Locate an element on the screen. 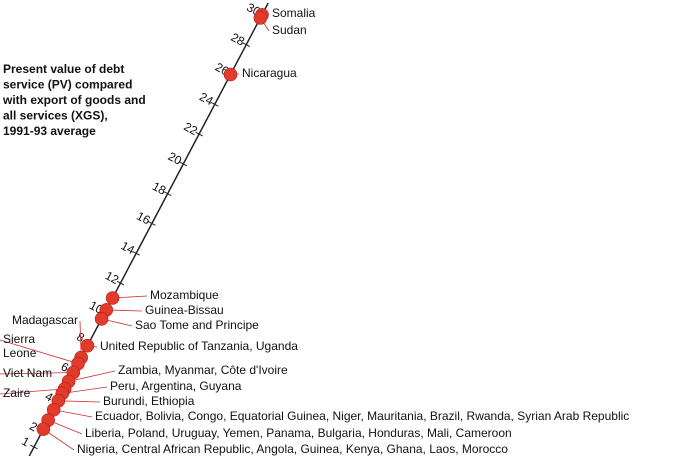 This screenshot has height=459, width=677. tick-label: 20 is located at coordinates (175, 158).